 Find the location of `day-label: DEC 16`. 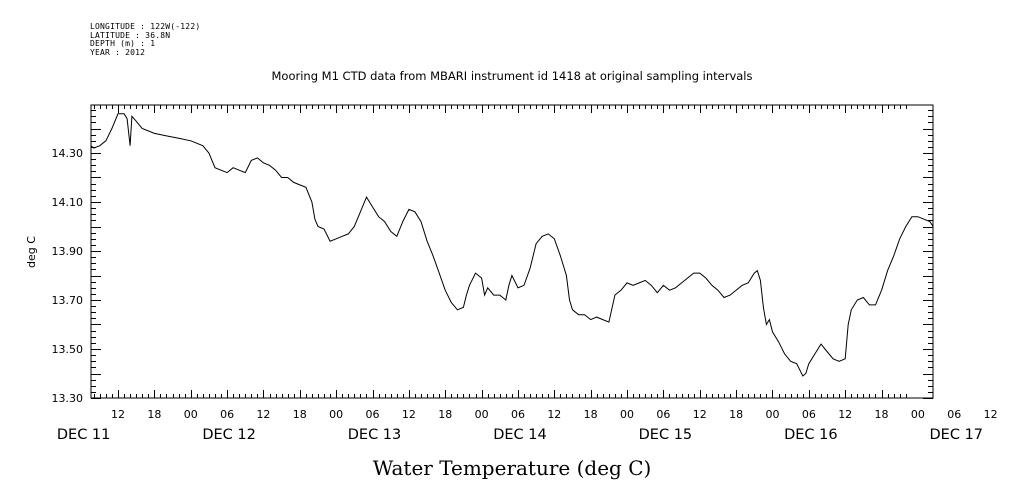

day-label: DEC 16 is located at coordinates (811, 435).